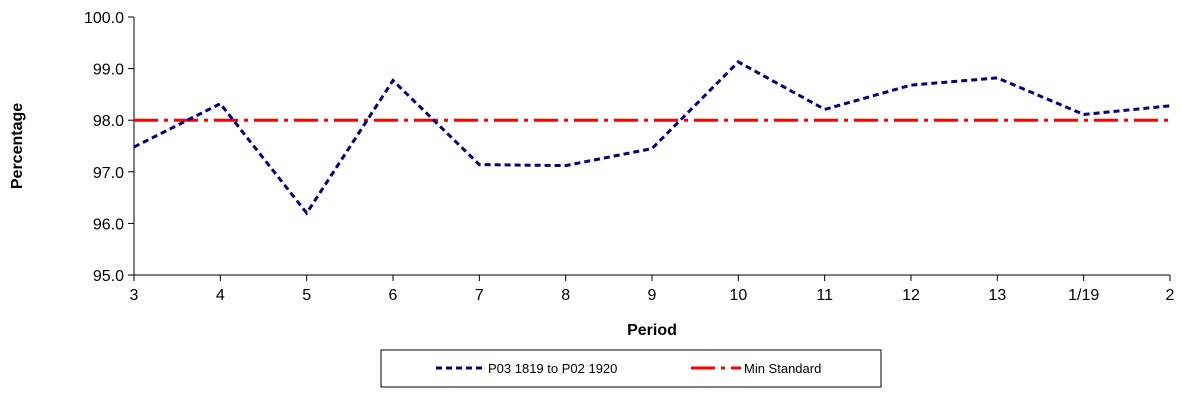 Image resolution: width=1181 pixels, height=399 pixels. I want to click on x-tick-label: 13, so click(997, 295).